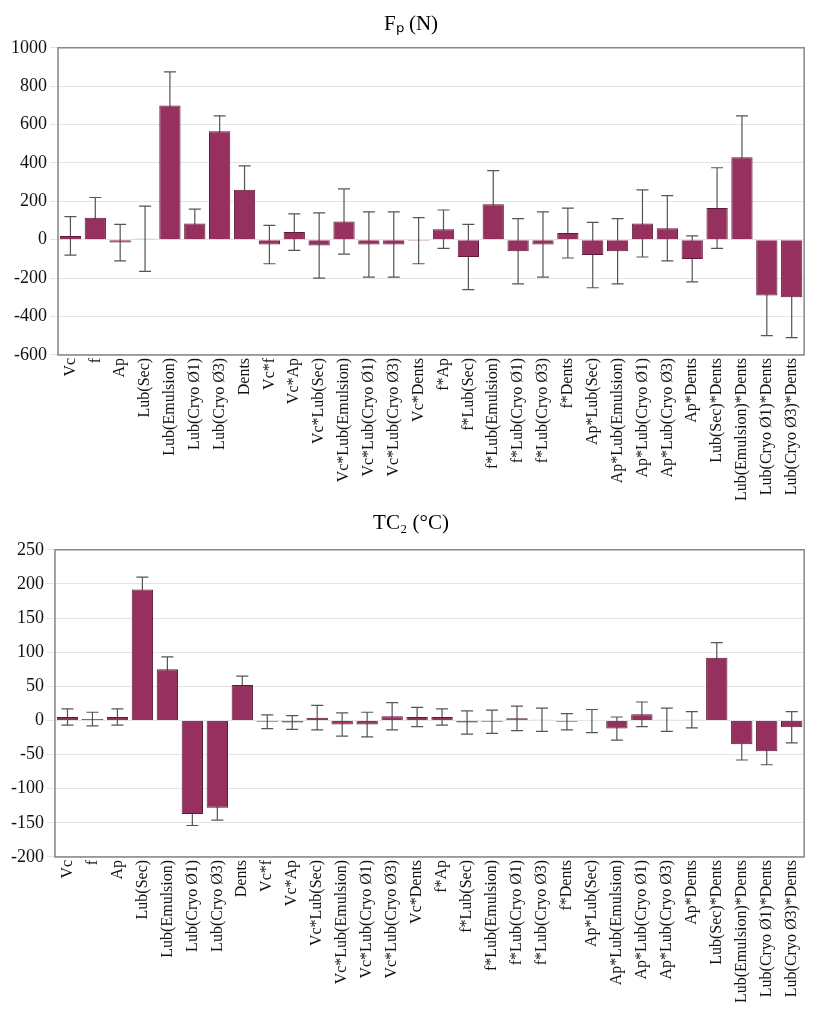 This screenshot has height=1029, width=822. What do you see at coordinates (31, 753) in the screenshot?
I see `y-tick-label: -50` at bounding box center [31, 753].